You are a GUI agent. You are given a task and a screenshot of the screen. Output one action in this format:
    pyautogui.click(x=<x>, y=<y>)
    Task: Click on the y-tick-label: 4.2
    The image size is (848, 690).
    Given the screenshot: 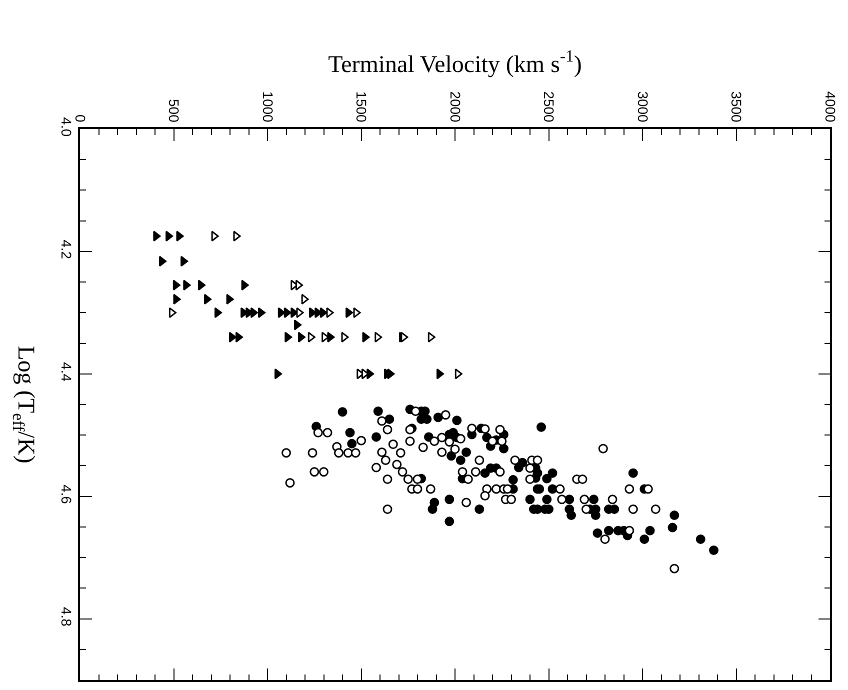 What is the action you would take?
    pyautogui.click(x=66, y=250)
    